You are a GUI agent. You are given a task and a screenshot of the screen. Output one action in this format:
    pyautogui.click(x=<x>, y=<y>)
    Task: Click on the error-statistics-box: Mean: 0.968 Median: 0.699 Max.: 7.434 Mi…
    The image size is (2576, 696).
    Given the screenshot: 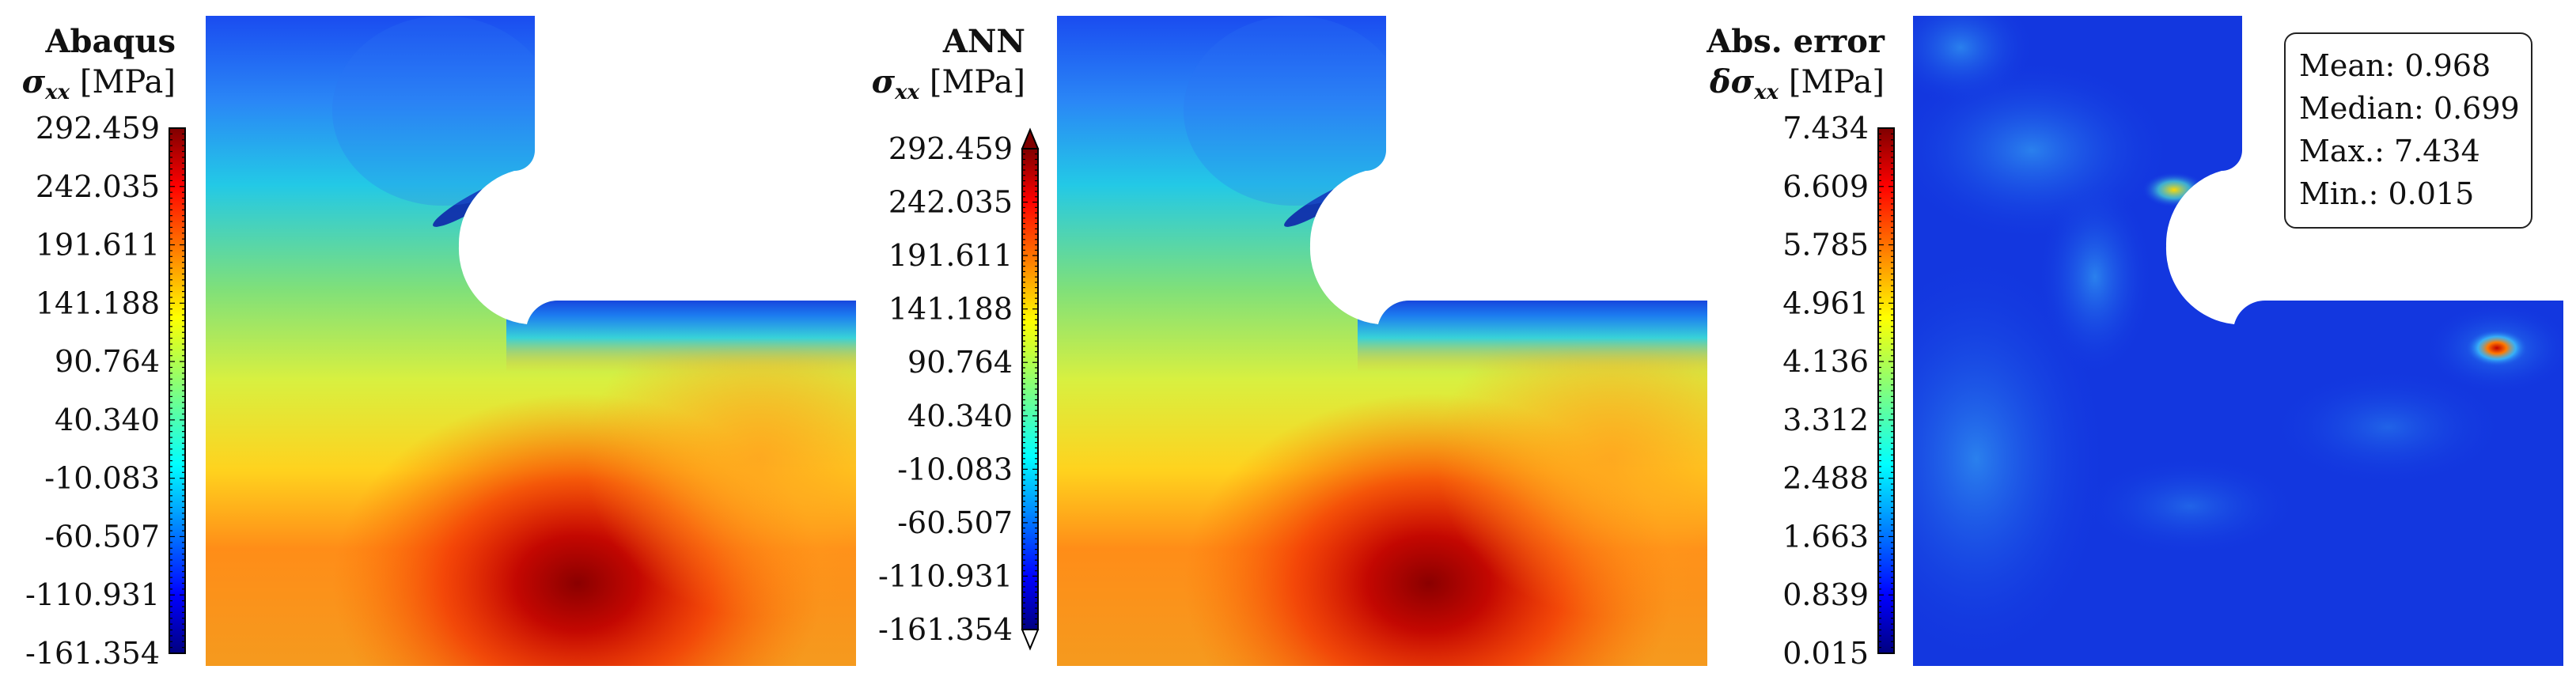 What is the action you would take?
    pyautogui.click(x=2408, y=130)
    